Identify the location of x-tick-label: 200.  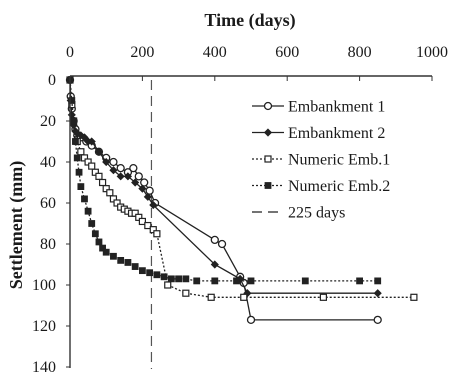
(142, 52).